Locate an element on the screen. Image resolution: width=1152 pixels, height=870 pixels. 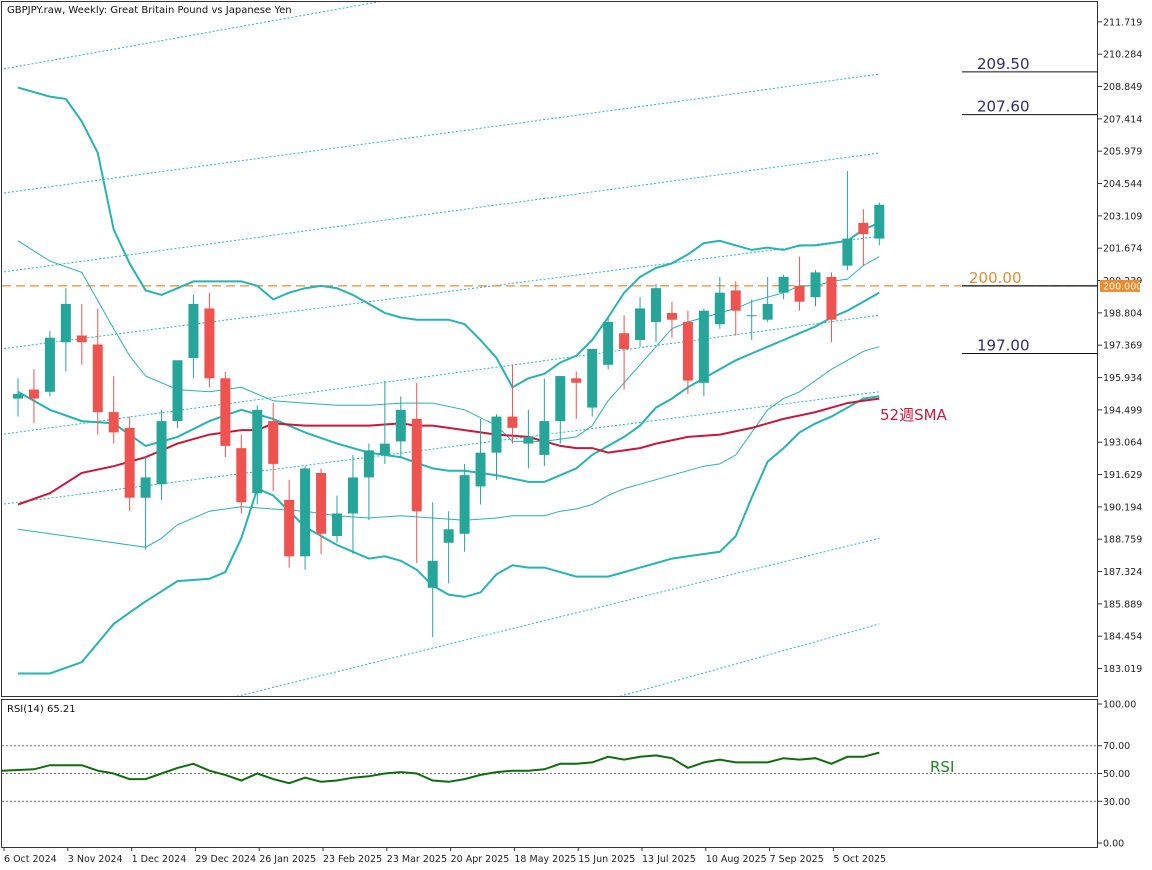
price-tick-label: 193.064 is located at coordinates (1122, 443).